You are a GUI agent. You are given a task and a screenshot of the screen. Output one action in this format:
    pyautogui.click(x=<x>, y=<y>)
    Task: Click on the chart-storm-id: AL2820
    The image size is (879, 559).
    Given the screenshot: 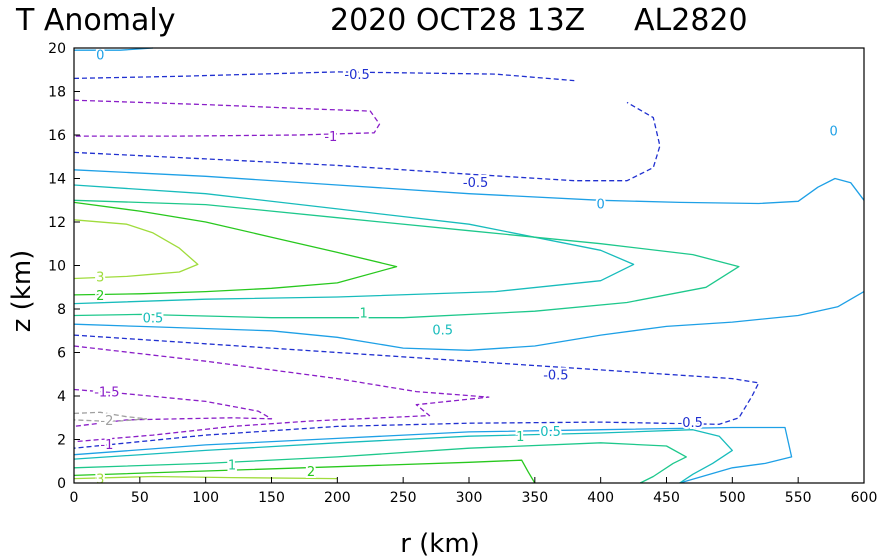 What is the action you would take?
    pyautogui.click(x=691, y=20)
    